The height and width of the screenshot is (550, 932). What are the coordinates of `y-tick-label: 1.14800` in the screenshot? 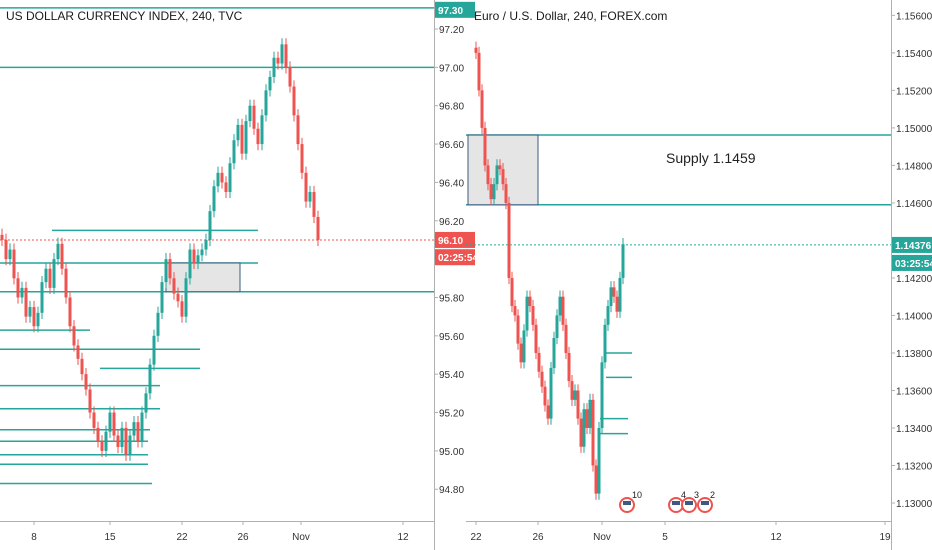 It's located at (914, 166).